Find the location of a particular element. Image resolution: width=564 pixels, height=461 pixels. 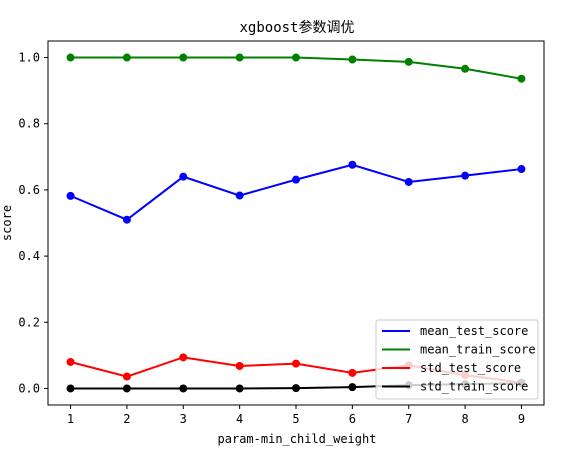

y-tick-label: 0.8 is located at coordinates (29, 124).